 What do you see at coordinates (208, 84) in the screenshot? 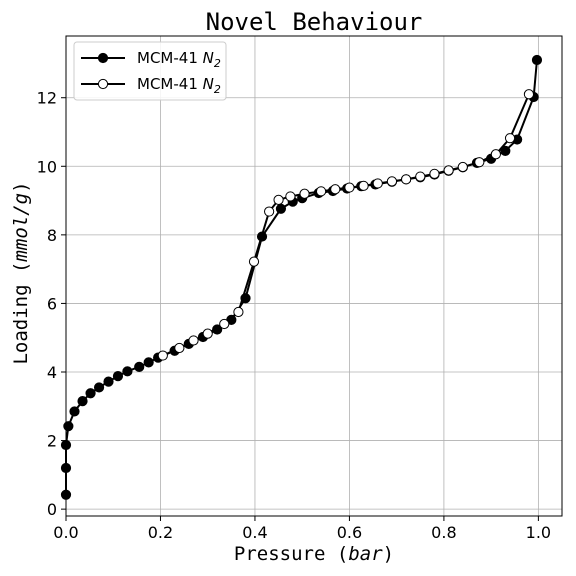
I see `legend-label-open-symbol: N` at bounding box center [208, 84].